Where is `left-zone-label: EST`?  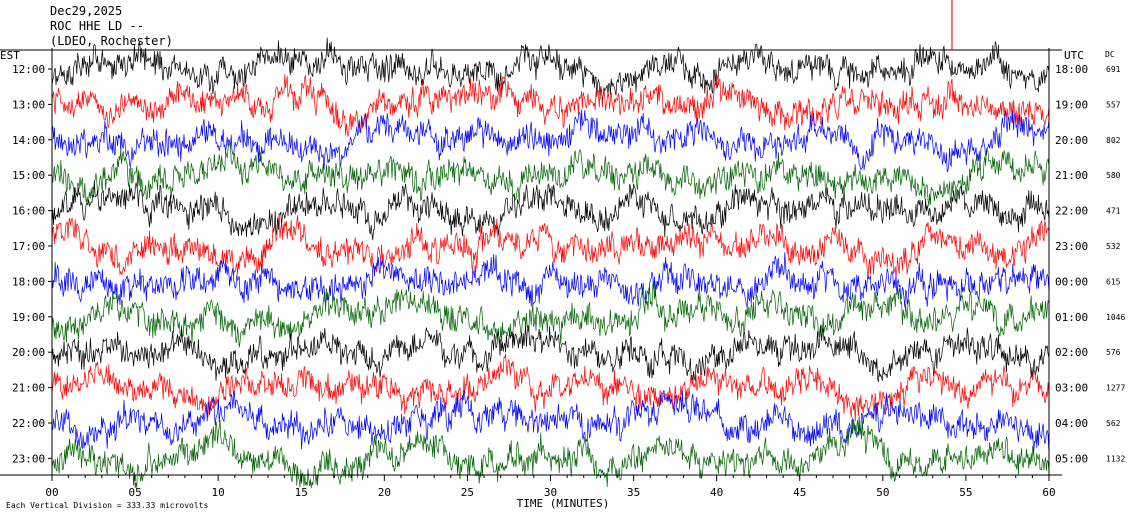
left-zone-label: EST is located at coordinates (10, 55).